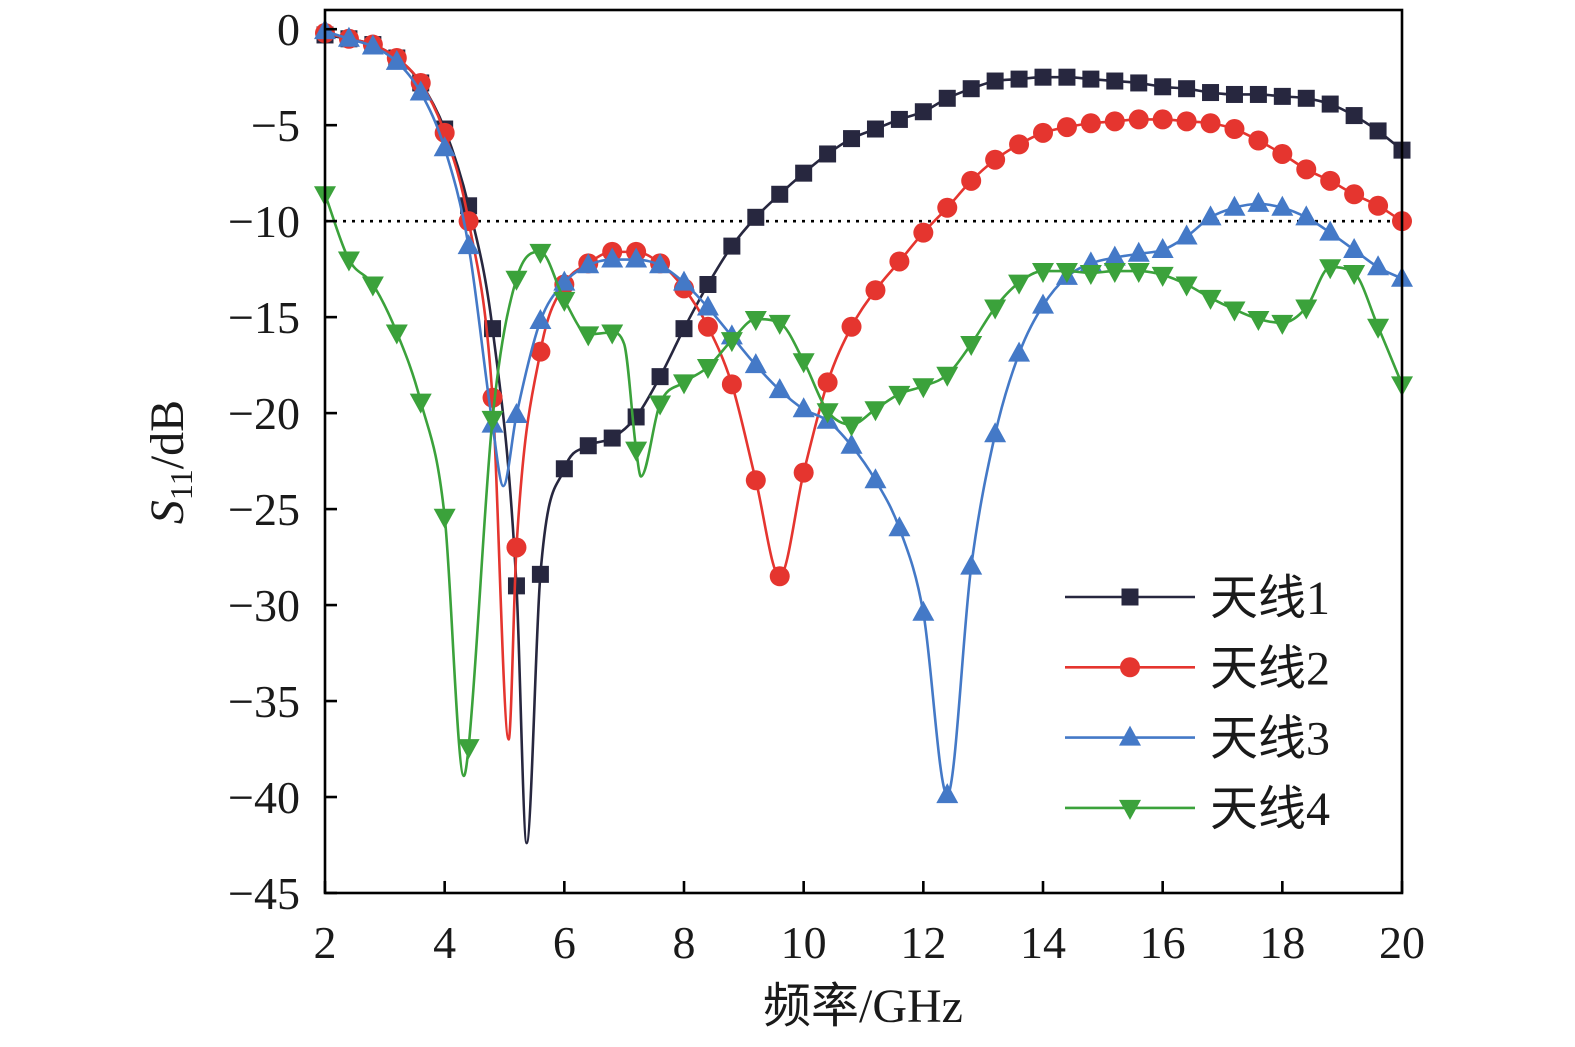  What do you see at coordinates (264, 893) in the screenshot?
I see `y-tick-label: −45` at bounding box center [264, 893].